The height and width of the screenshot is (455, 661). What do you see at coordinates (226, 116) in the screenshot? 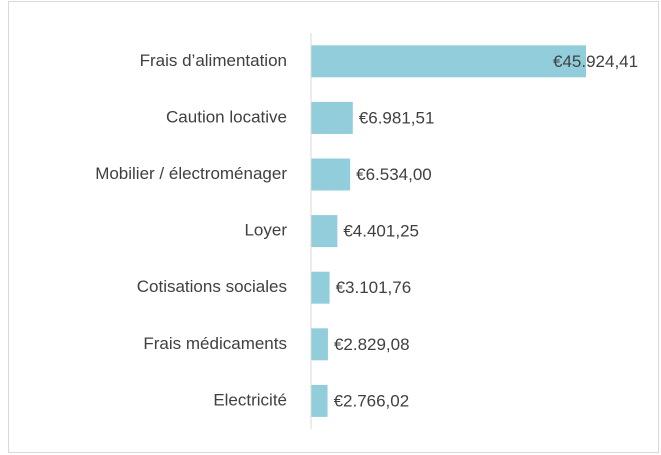
I see `category-label: Caution locative` at bounding box center [226, 116].